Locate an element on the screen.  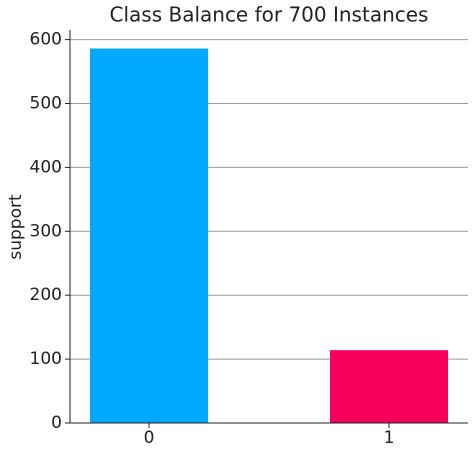
chart-title: Class Balance for 700 Instances is located at coordinates (269, 15).